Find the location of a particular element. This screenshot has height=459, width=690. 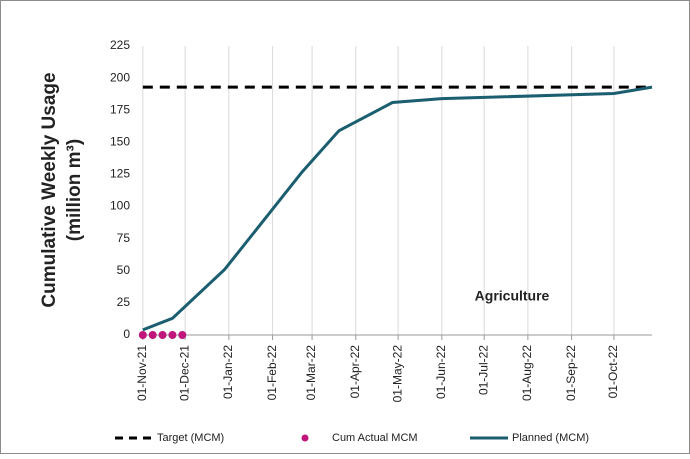

y-tick-label: 100 is located at coordinates (120, 206).